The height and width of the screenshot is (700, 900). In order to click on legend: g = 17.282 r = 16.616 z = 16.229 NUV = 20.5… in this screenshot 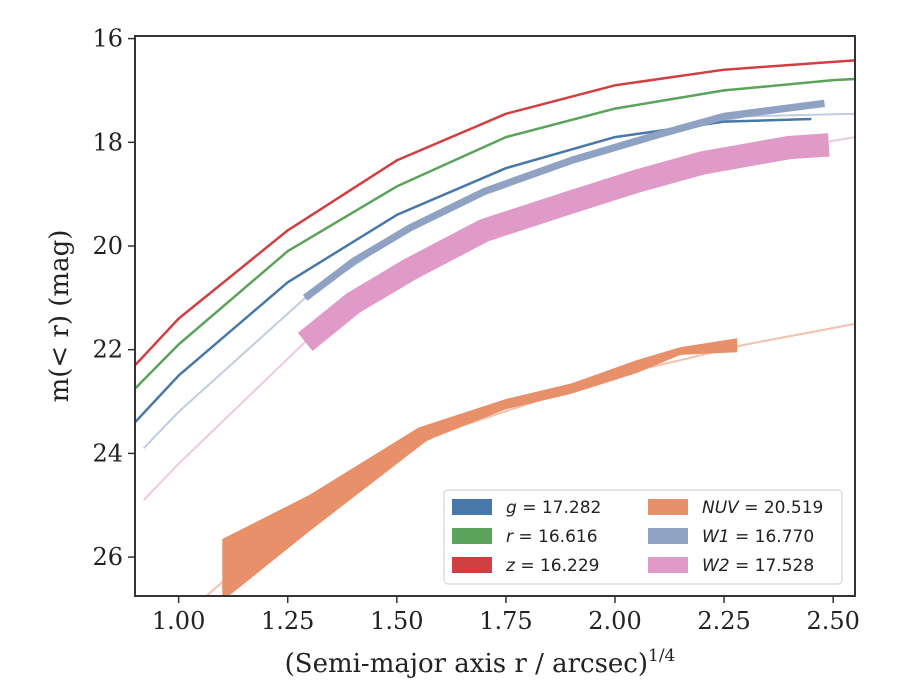, I will do `click(643, 537)`.